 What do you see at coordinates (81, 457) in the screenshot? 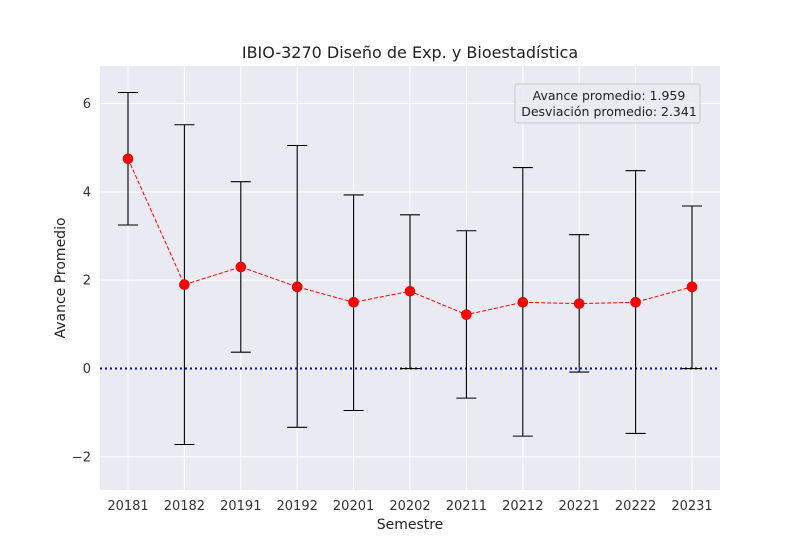
I see `y-tick-label: −2` at bounding box center [81, 457].